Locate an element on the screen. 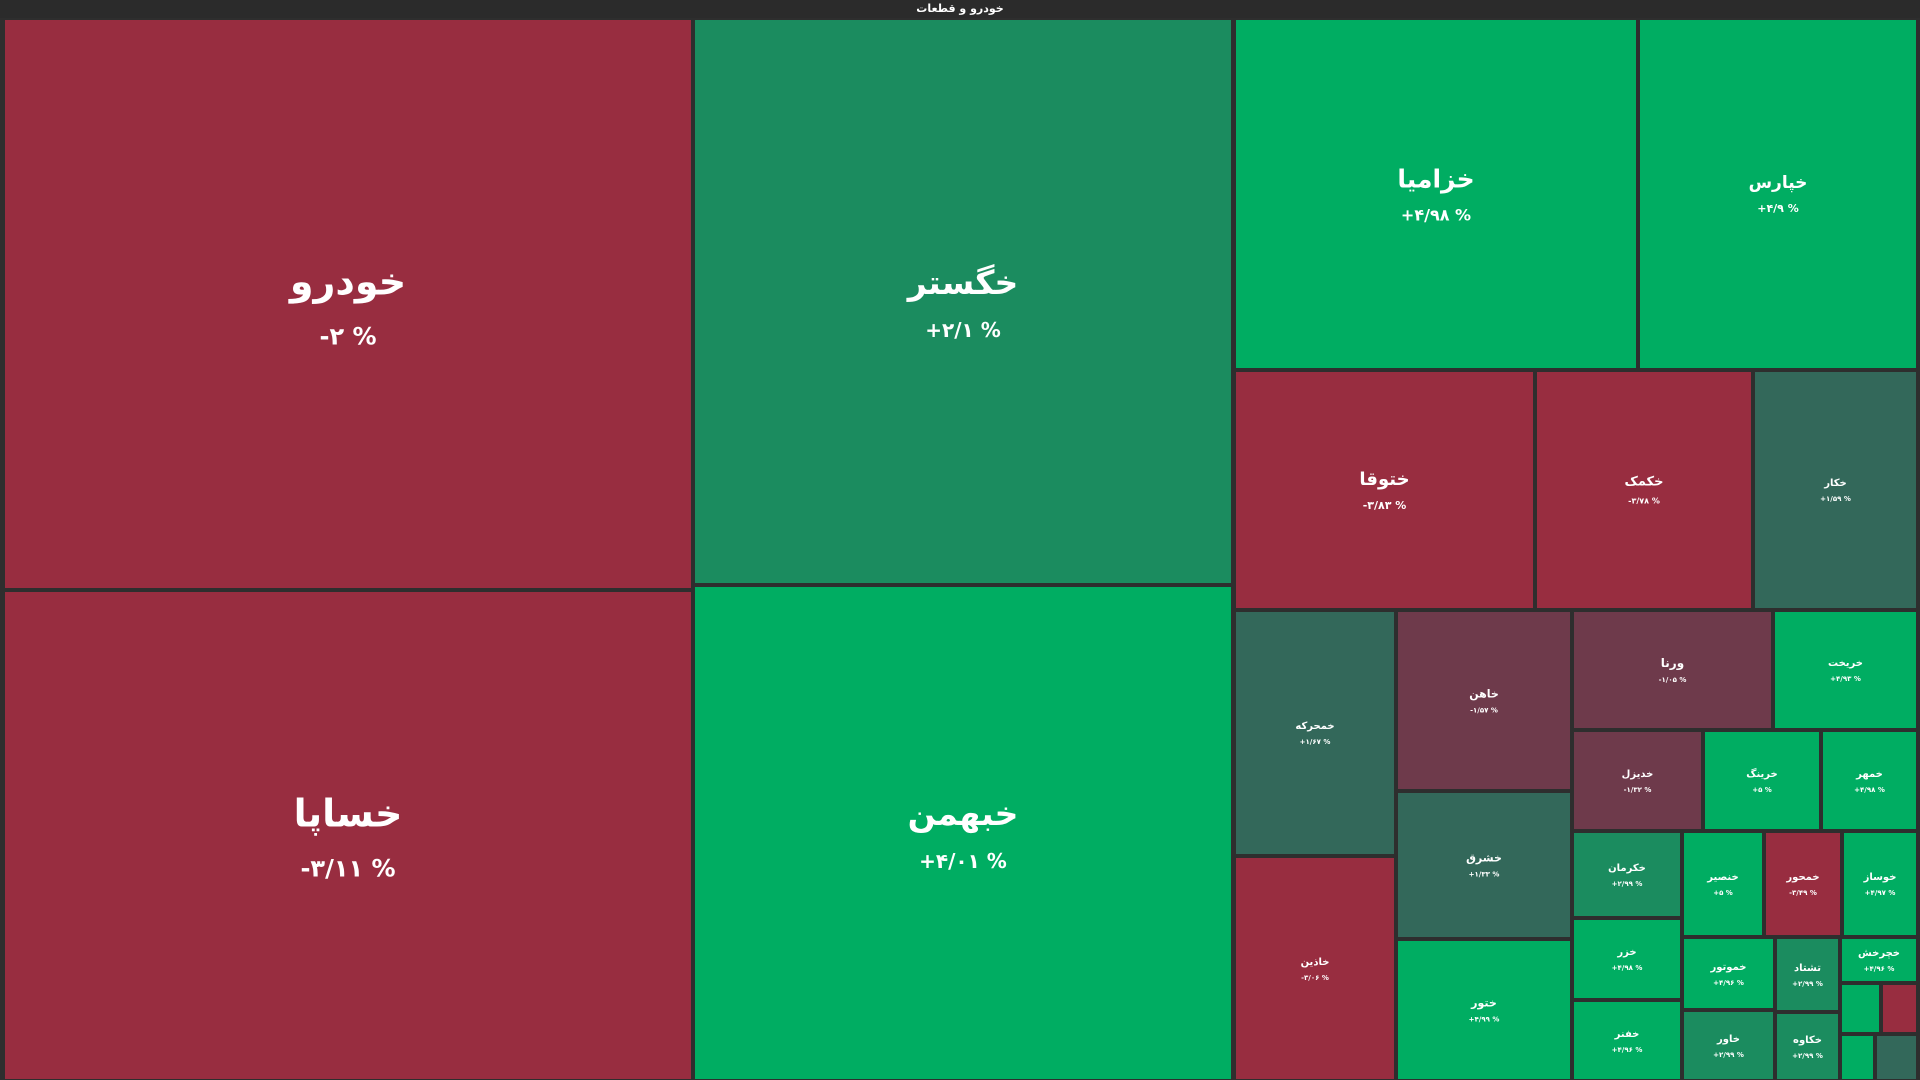  tile-name: خشرق is located at coordinates (1484, 858).